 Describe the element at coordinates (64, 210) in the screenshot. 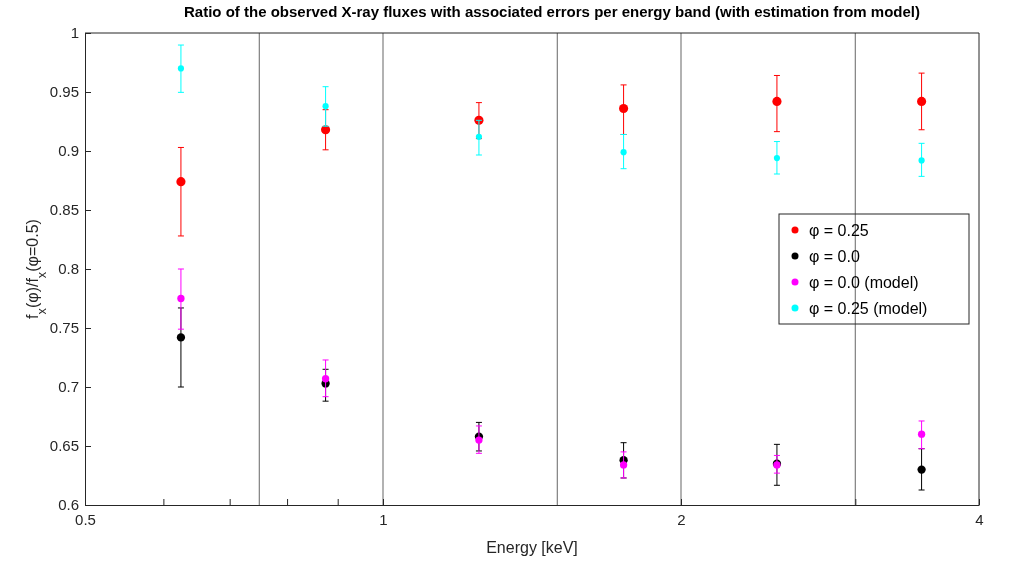

I see `y-tick-label: 0.85` at that location.